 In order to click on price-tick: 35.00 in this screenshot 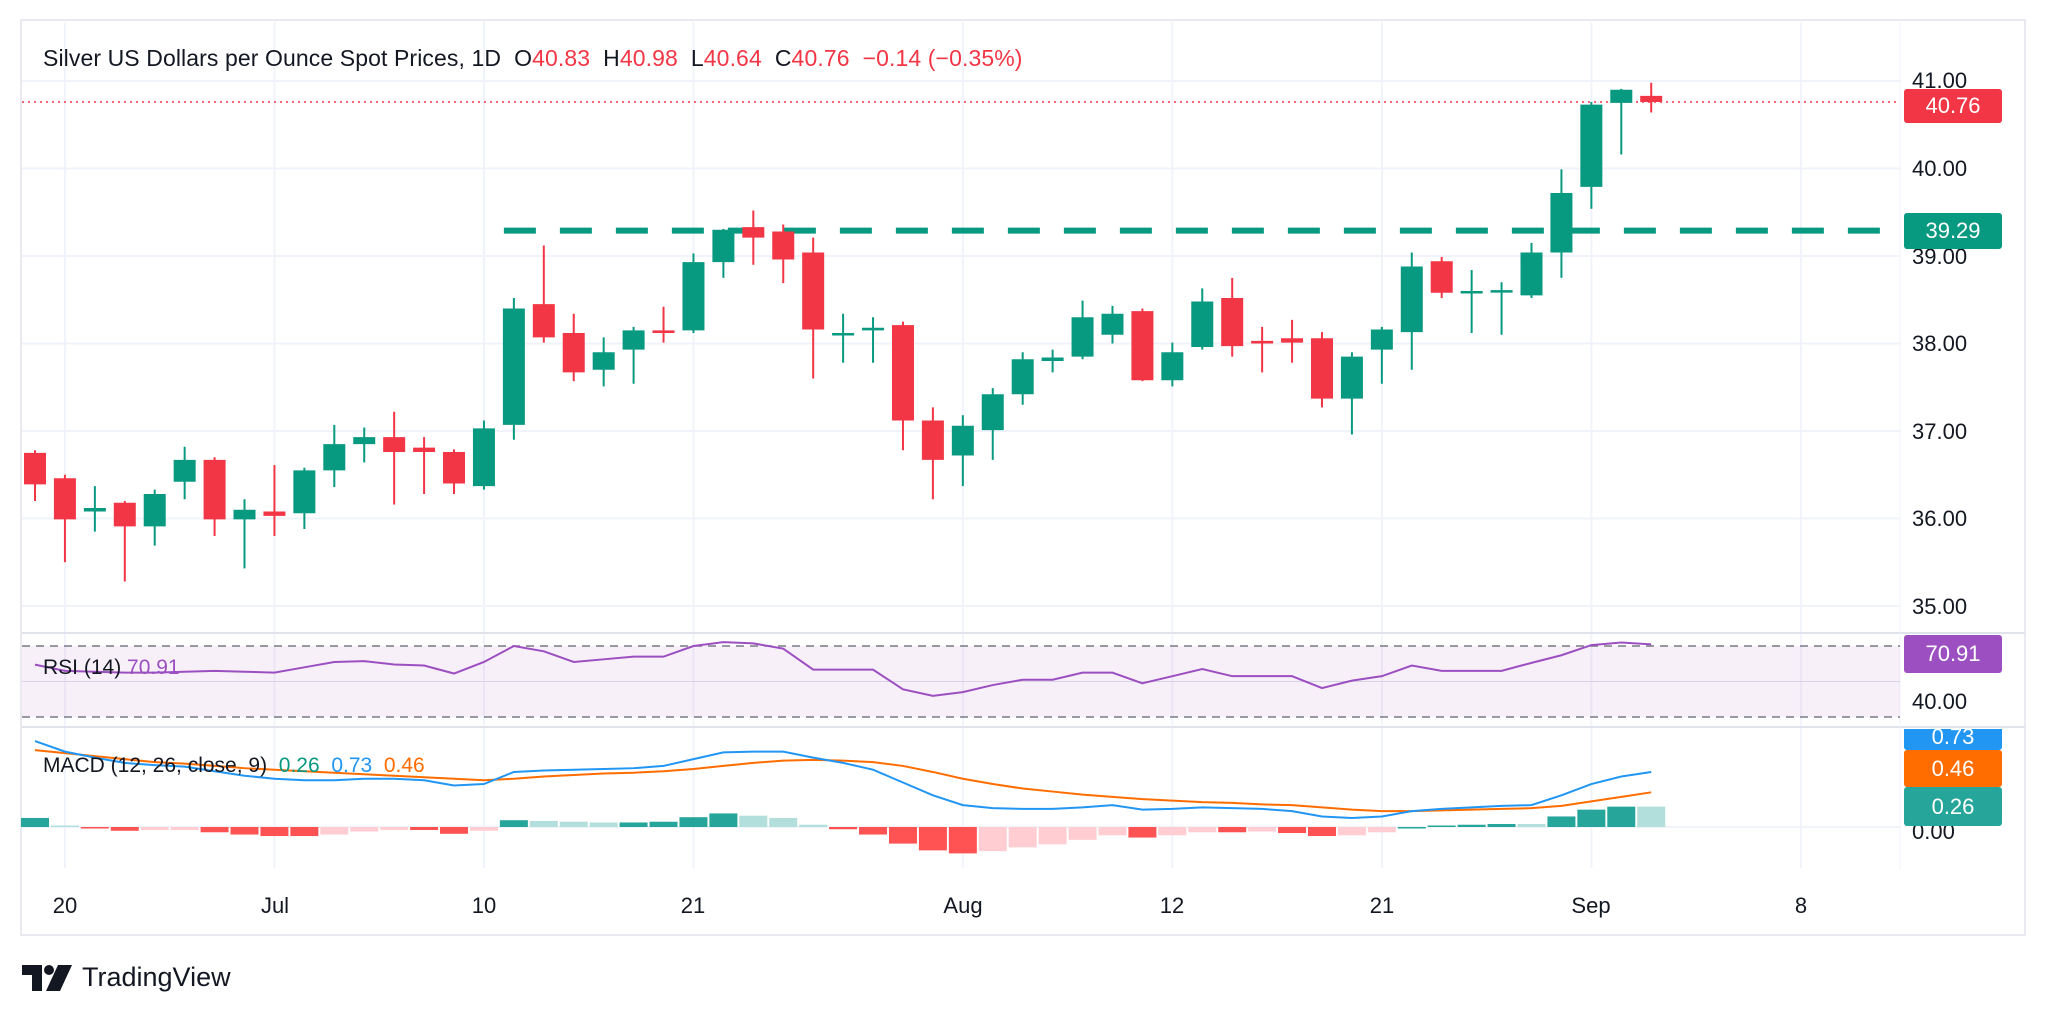, I will do `click(1940, 606)`.